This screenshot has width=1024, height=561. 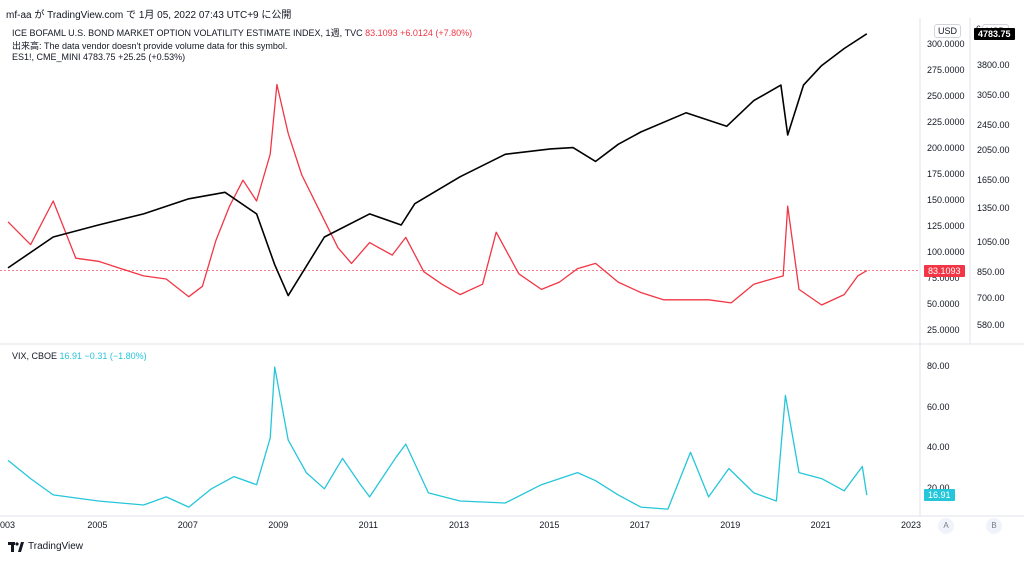 I want to click on footer-brand: TradingView, so click(x=45, y=546).